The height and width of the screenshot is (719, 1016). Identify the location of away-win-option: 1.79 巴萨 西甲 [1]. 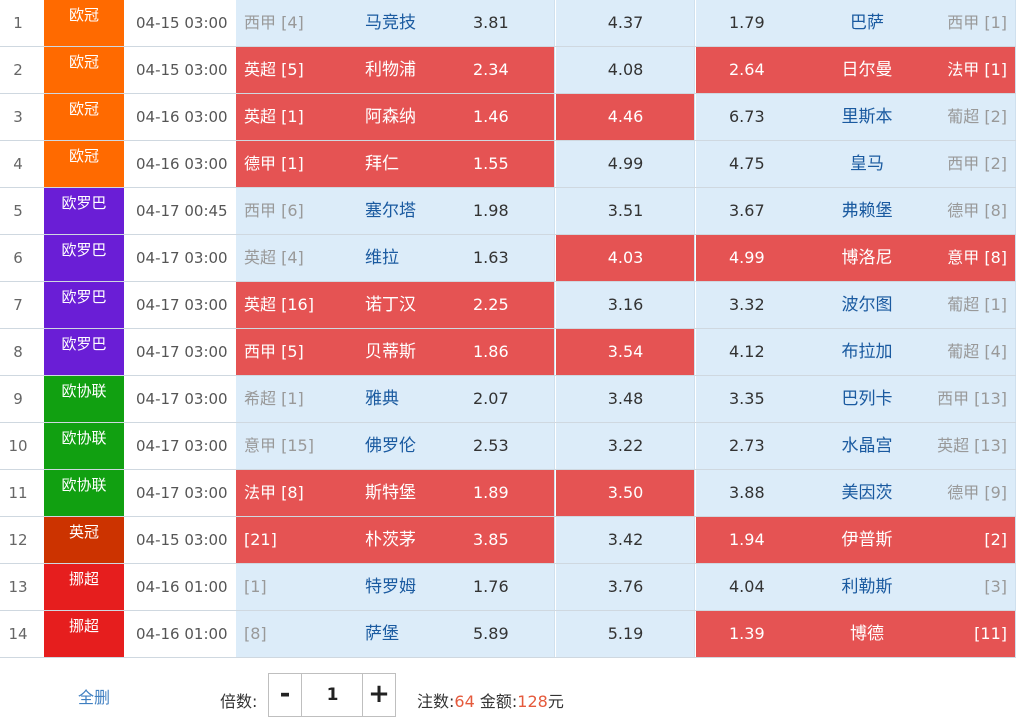
(856, 23).